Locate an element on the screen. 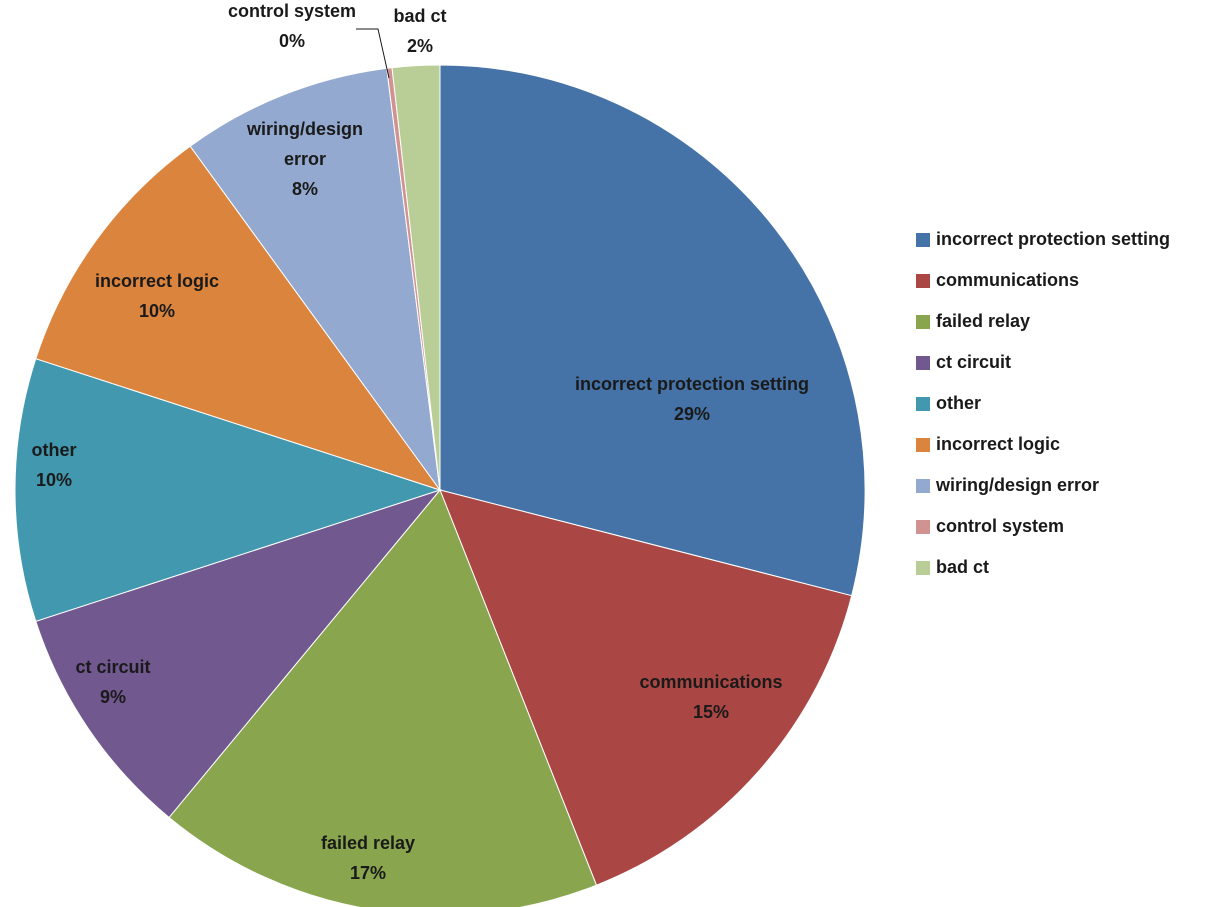  legend-item-incorrect-protection-setting: incorrect protection setting is located at coordinates (1066, 239).